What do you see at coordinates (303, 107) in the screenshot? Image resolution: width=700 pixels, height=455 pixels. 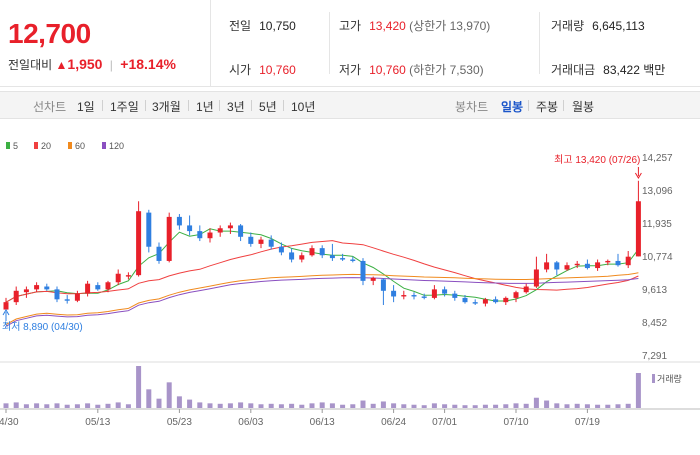 I see `period-10y: 10년` at bounding box center [303, 107].